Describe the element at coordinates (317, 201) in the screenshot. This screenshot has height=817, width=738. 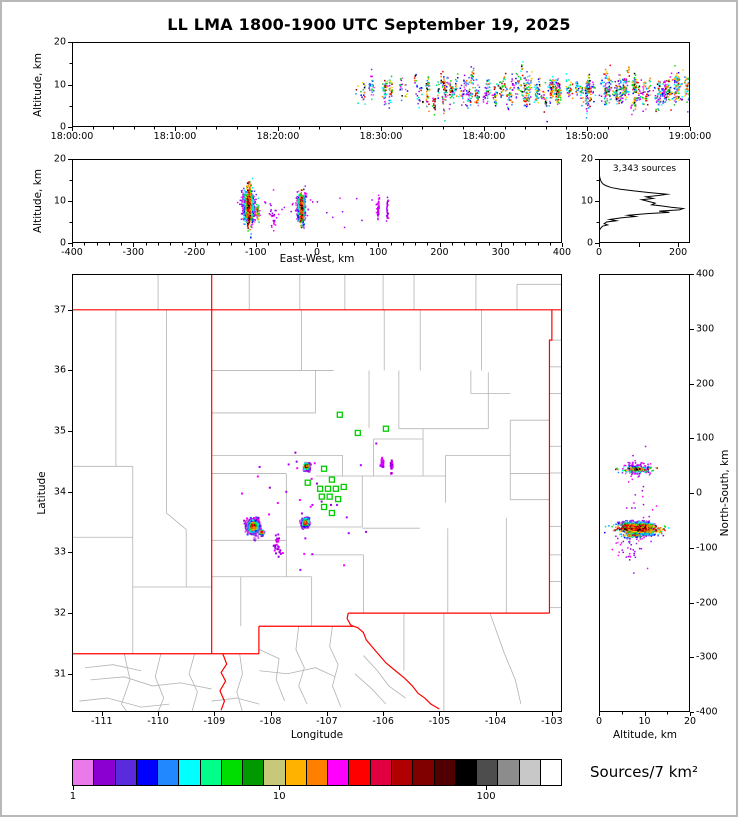
I see `panel-ew-canvas` at that location.